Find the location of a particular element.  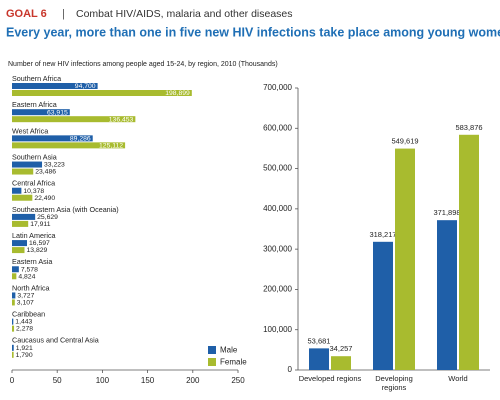

x-tick-label: Developed regions is located at coordinates (330, 378).